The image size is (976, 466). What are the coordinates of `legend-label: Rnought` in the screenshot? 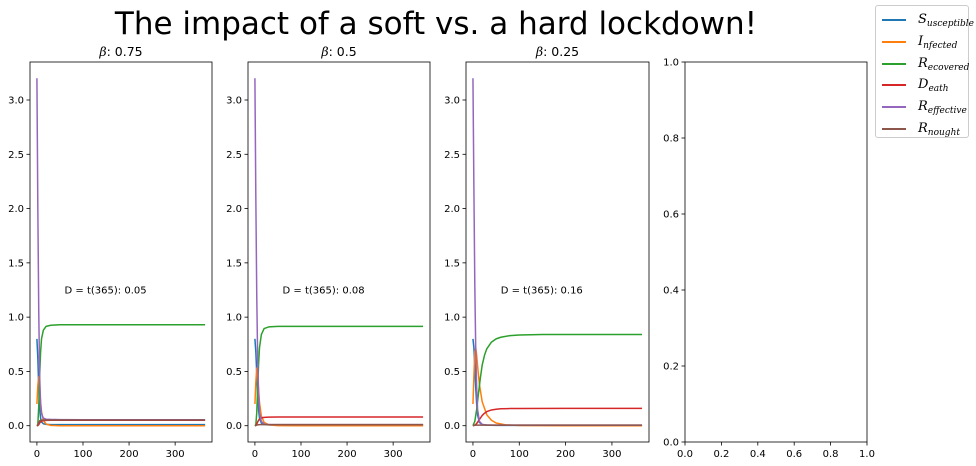 It's located at (939, 131).